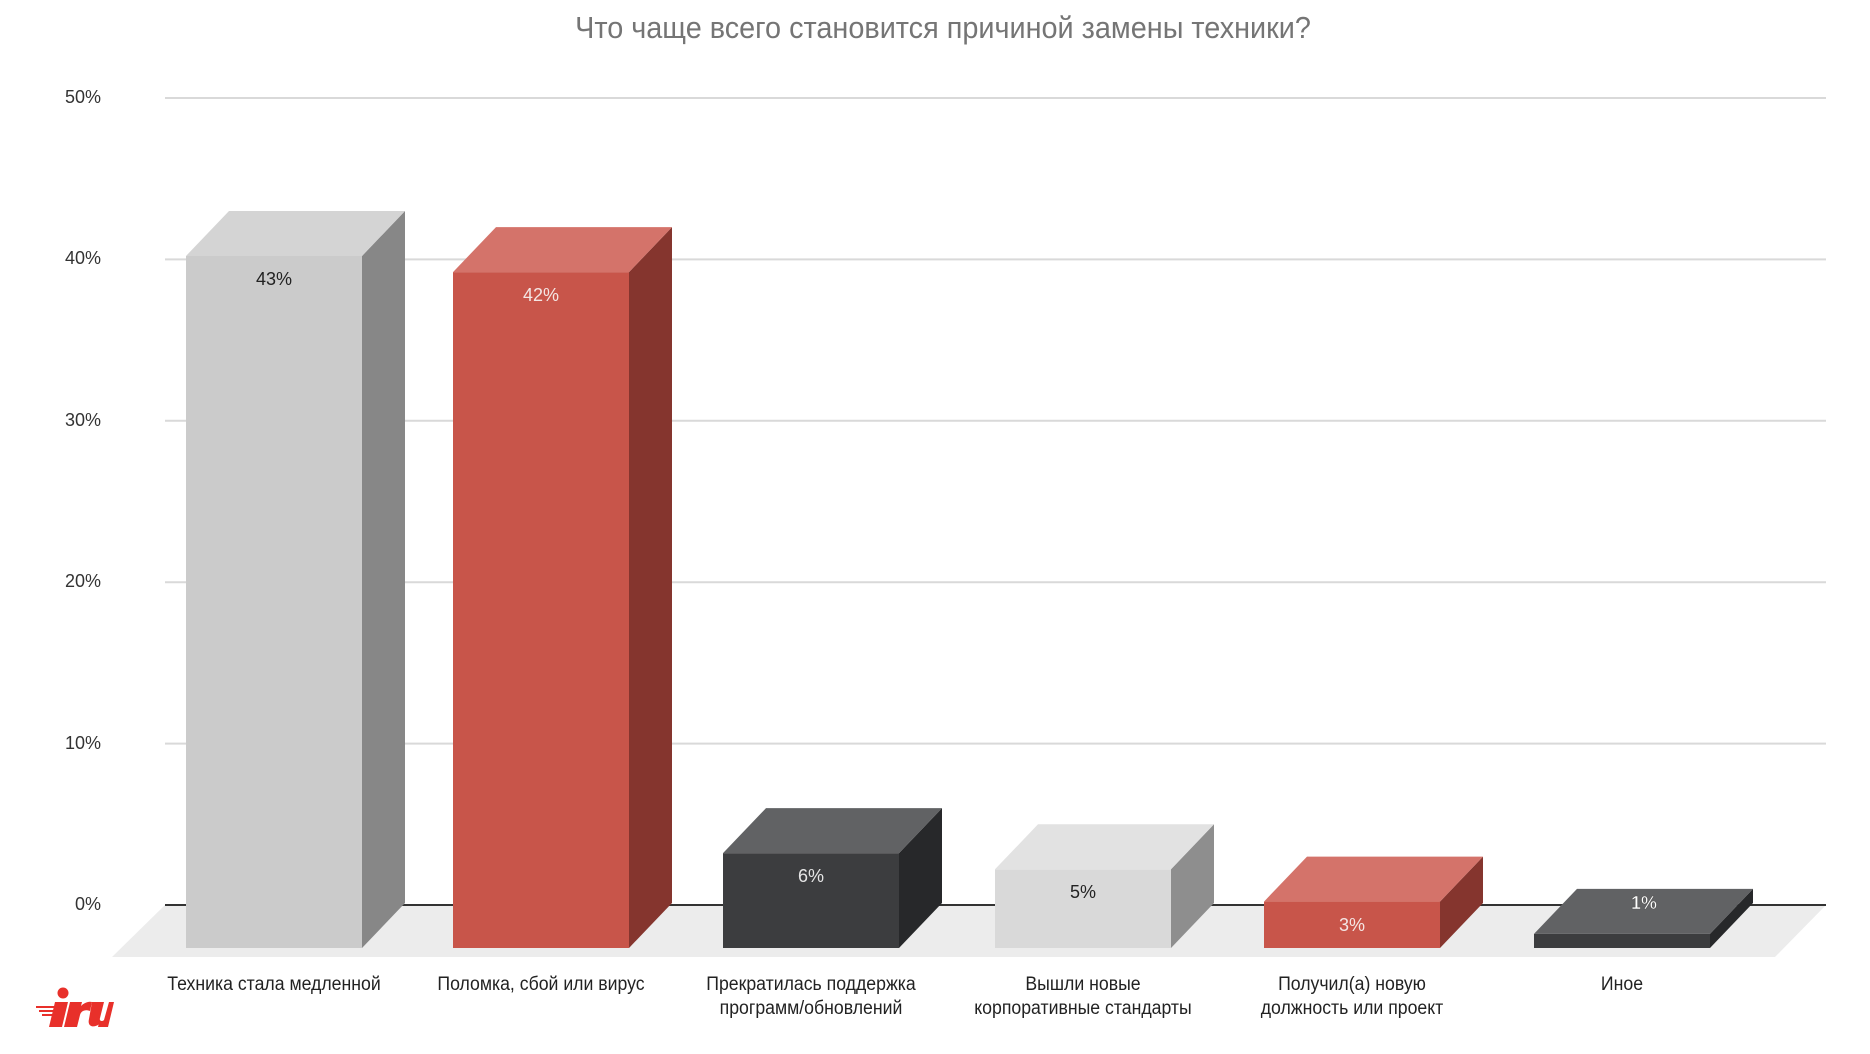 The width and height of the screenshot is (1870, 1054). I want to click on value-label: 6%, so click(810, 876).